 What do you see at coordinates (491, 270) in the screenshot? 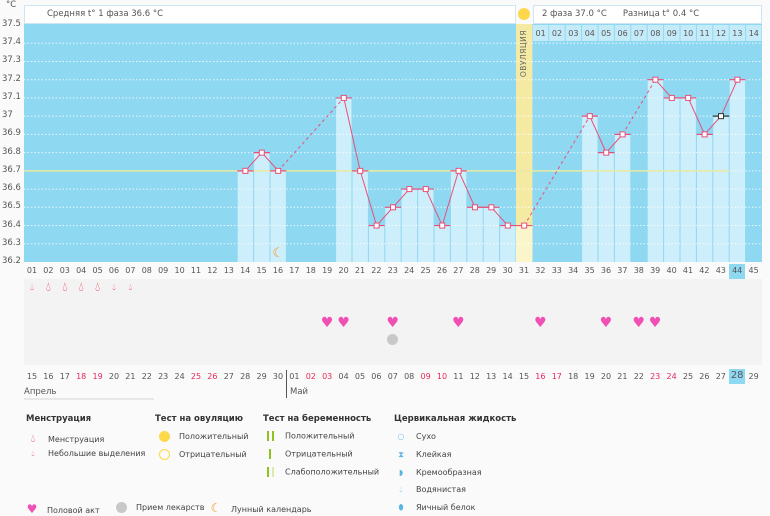
I see `cycle-day-label: 29` at bounding box center [491, 270].